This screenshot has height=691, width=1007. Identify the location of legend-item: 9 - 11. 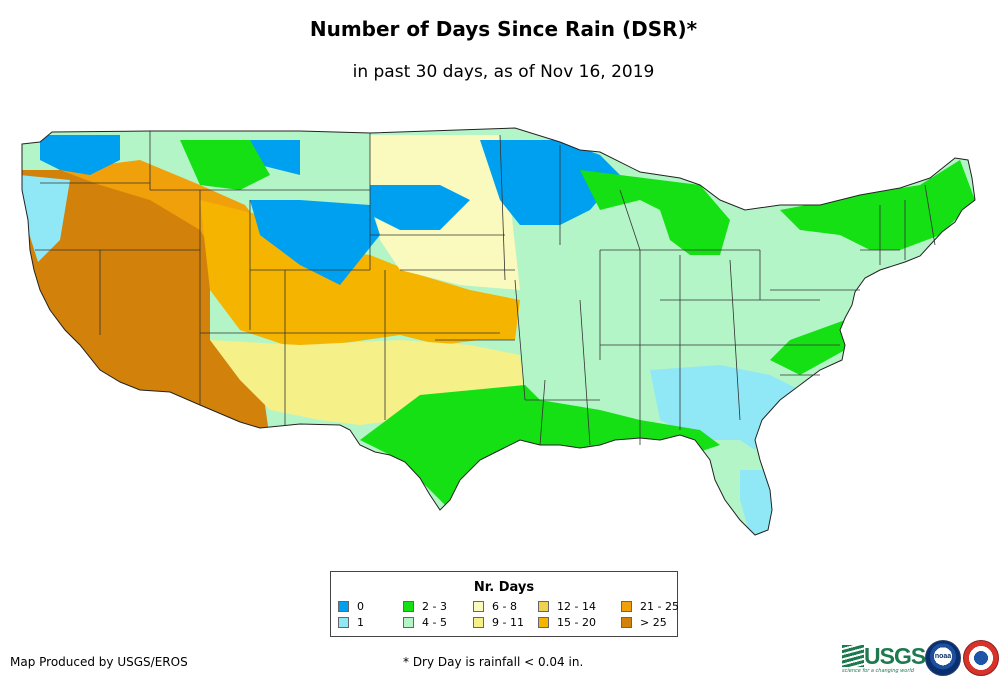
(498, 623).